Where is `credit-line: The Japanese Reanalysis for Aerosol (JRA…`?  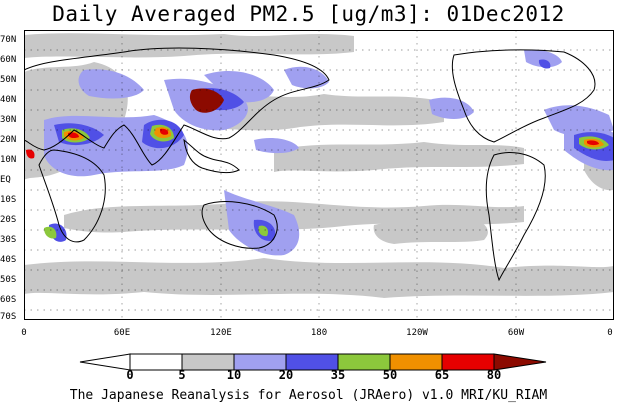 credit-line: The Japanese Reanalysis for Aerosol (JRA… is located at coordinates (308, 395).